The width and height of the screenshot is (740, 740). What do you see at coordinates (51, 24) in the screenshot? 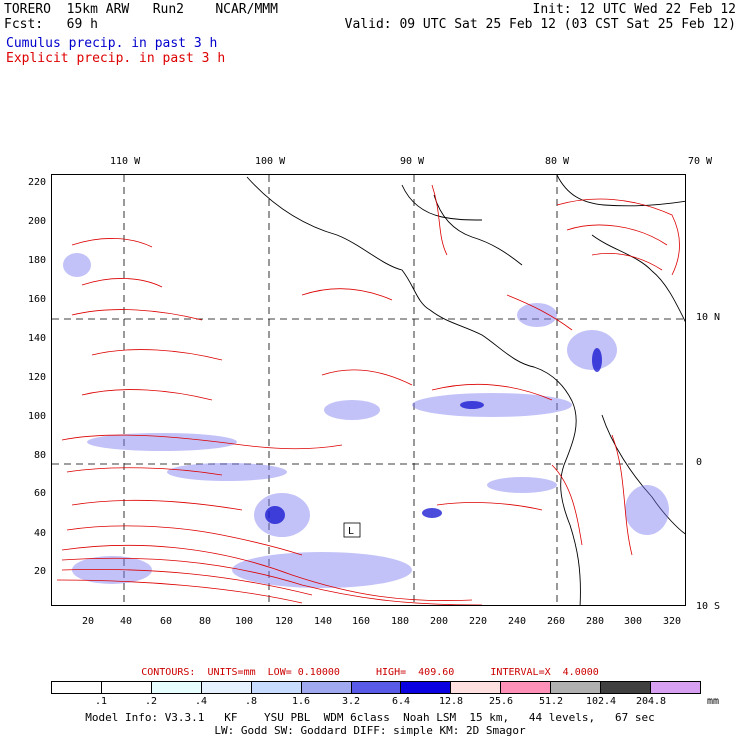
I see `forecast-hour: Fcst: 69 h` at bounding box center [51, 24].